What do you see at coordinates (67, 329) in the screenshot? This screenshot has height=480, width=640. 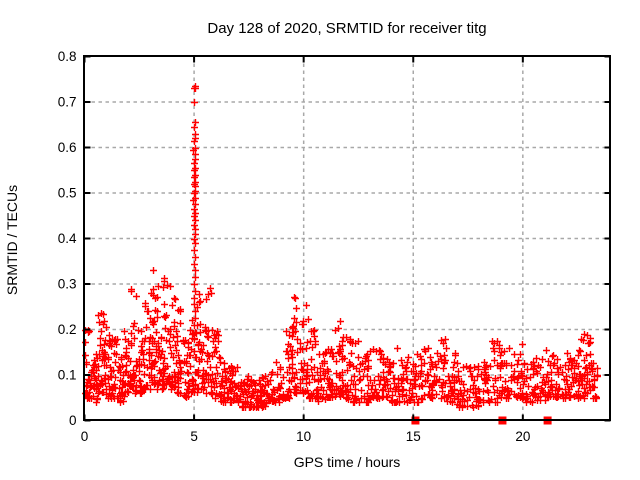 I see `y-tick-label: 0.2` at bounding box center [67, 329].